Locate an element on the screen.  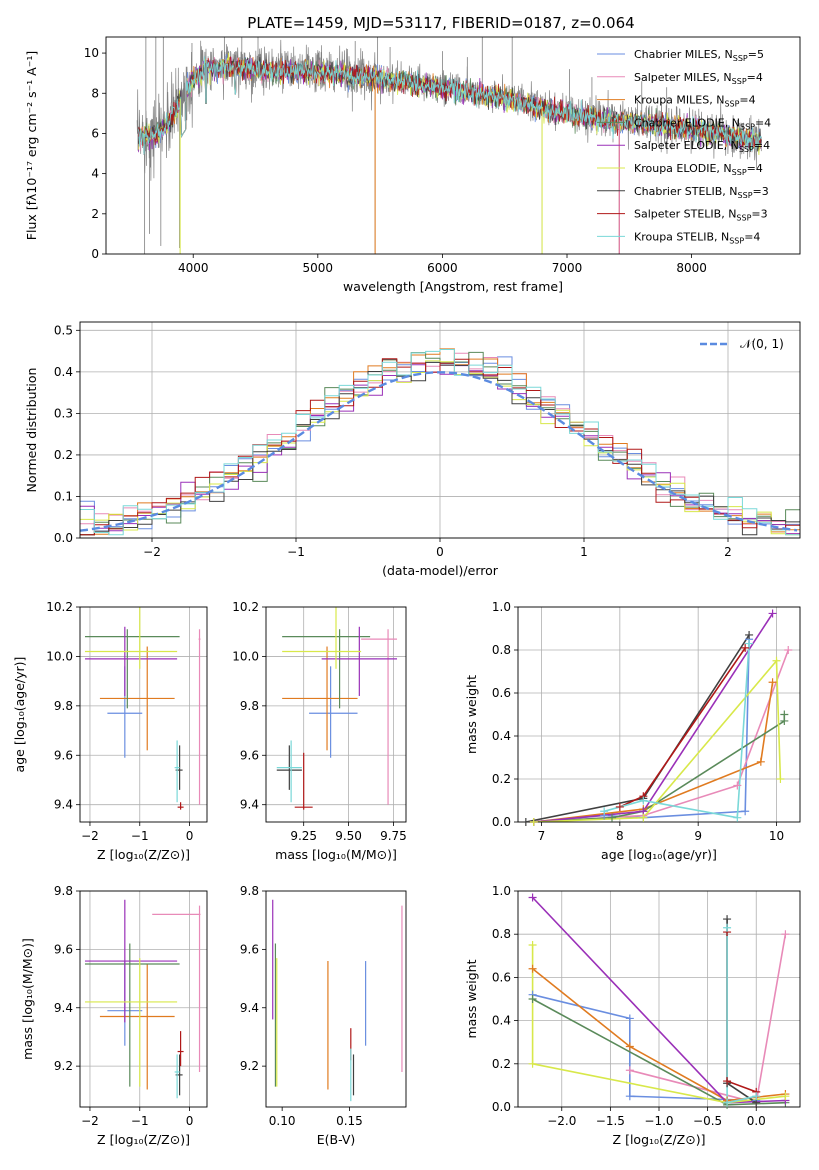
y-tick-label: 6 is located at coordinates (95, 133).